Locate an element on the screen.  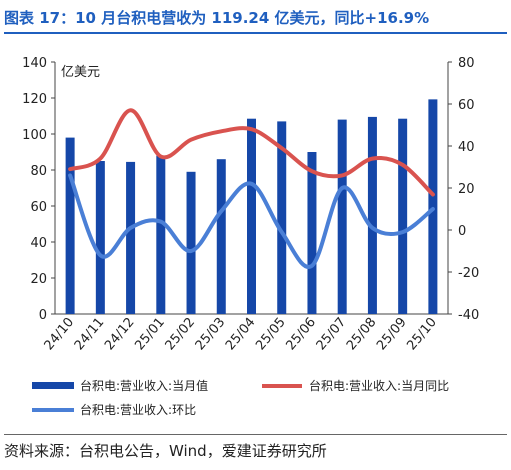
x-tick-label: 24/11 is located at coordinates (90, 334).